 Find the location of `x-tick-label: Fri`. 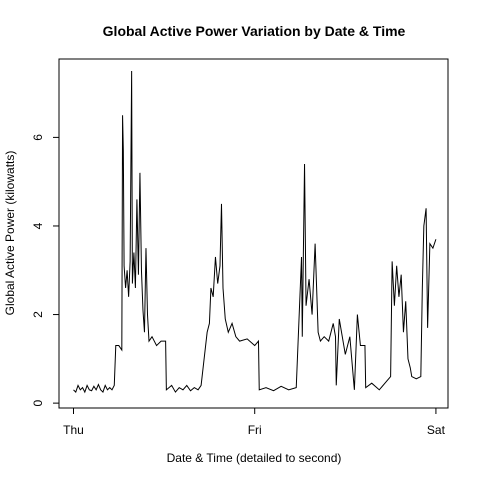

x-tick-label: Fri is located at coordinates (255, 430).